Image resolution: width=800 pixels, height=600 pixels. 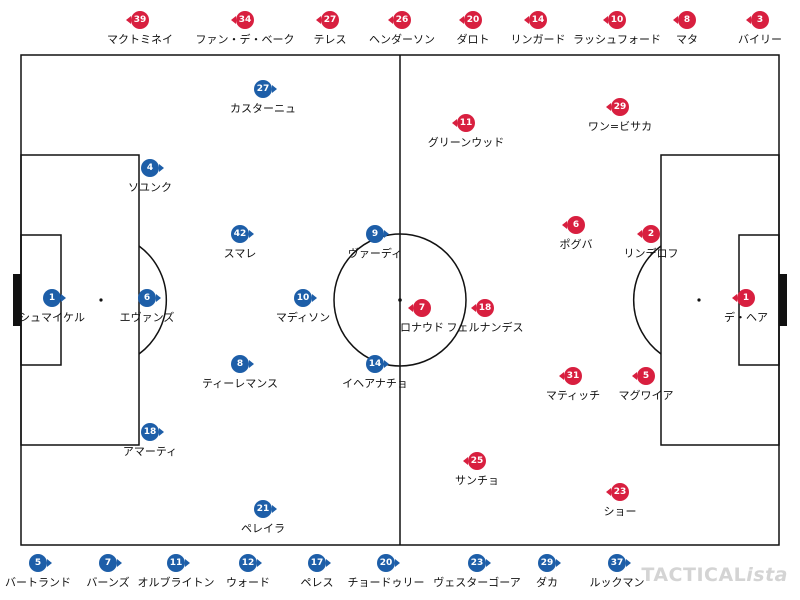 I want to click on player-number-marker: 34, so click(x=242, y=20).